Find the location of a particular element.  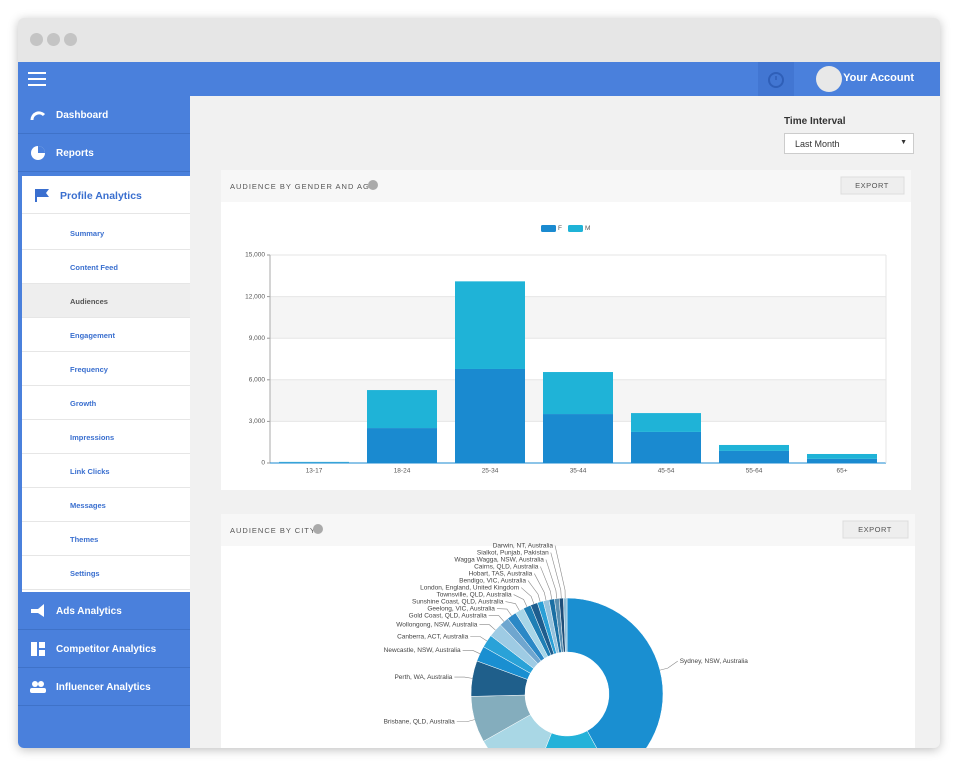

submenu-item: Audiences is located at coordinates (106, 301).